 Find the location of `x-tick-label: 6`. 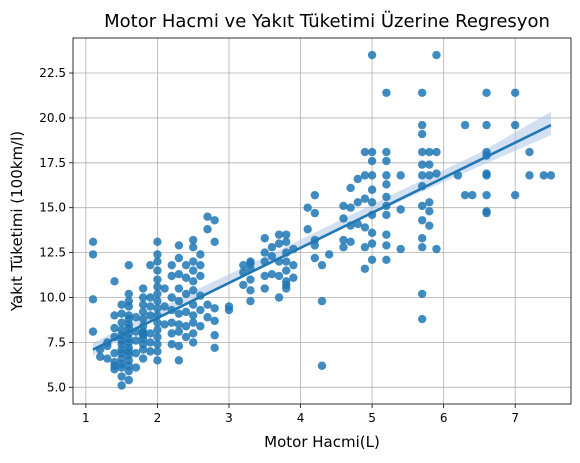

x-tick-label: 6 is located at coordinates (444, 418).